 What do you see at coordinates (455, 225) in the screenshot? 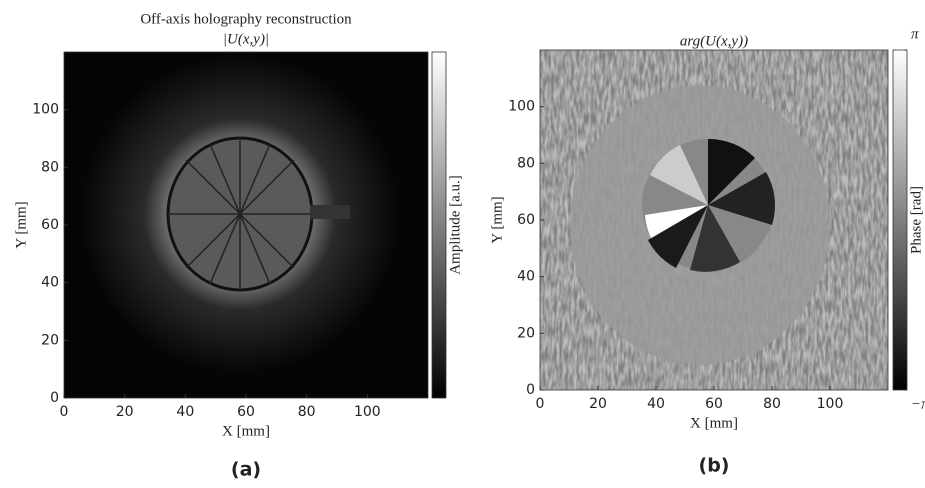
I see `colorbar-label: Amplitude [a.u.]` at bounding box center [455, 225].